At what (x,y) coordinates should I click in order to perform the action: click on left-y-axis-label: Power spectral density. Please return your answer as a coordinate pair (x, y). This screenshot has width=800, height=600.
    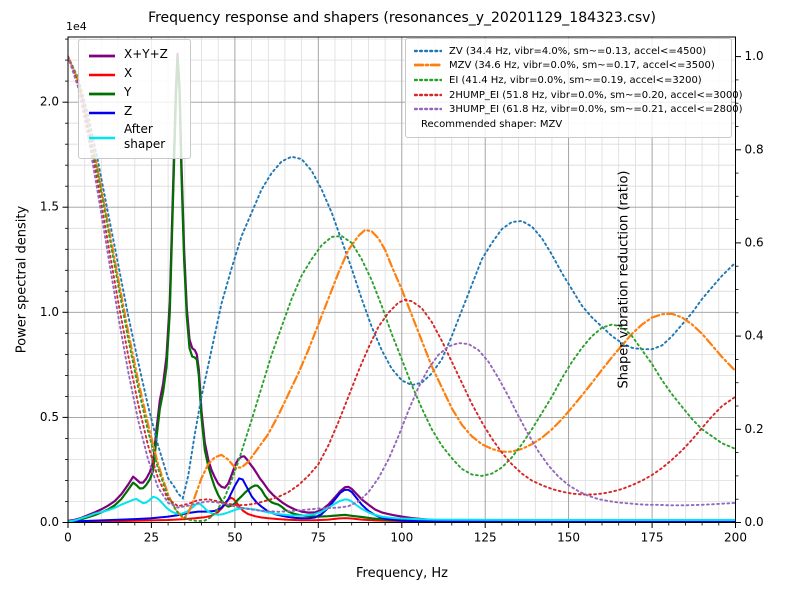
    Looking at the image, I should click on (22, 279).